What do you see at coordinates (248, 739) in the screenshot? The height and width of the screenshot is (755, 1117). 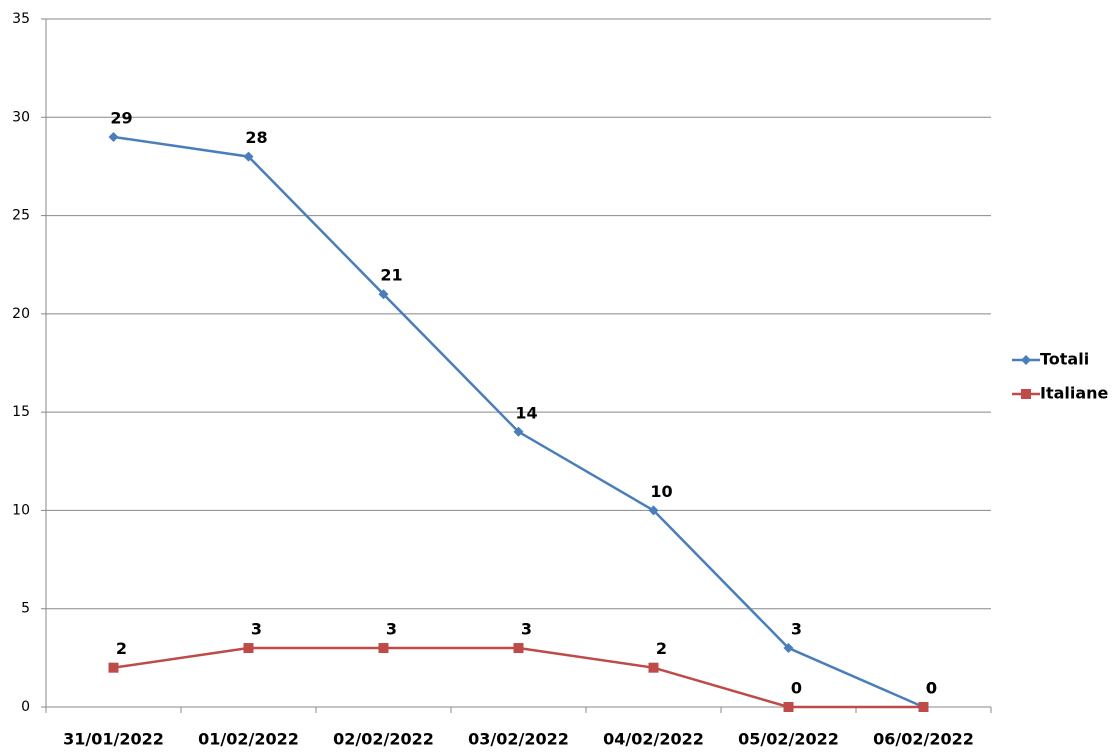 I see `x-tick-label: 01/02/2022` at bounding box center [248, 739].